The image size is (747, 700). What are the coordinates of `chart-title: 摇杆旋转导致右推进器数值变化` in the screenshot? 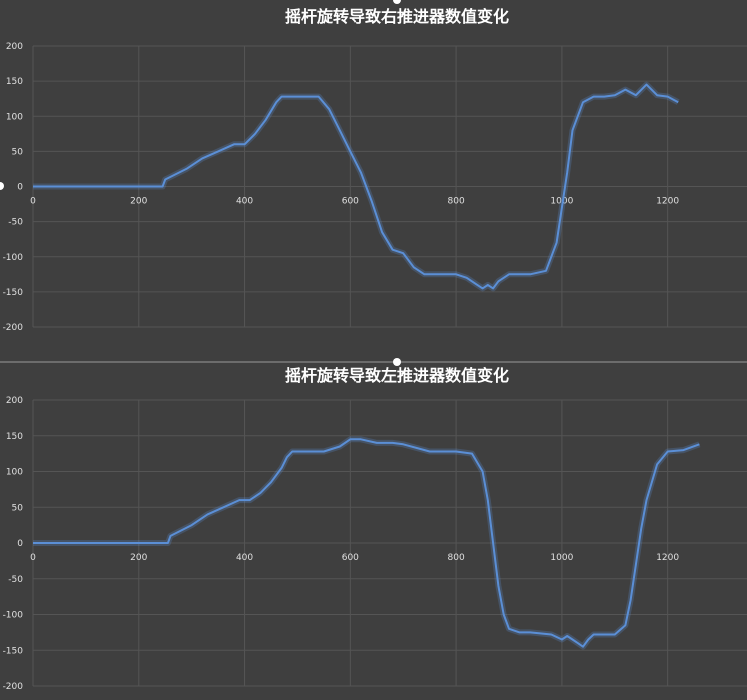 It's located at (397, 16).